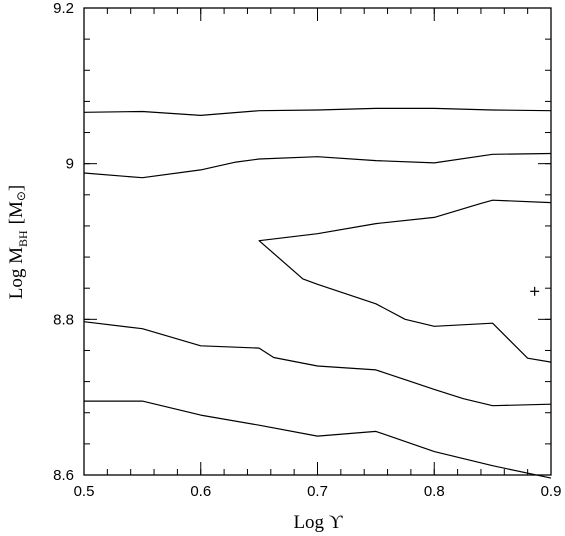 Image resolution: width=565 pixels, height=536 pixels. I want to click on x-tick-label: 0.8, so click(434, 491).